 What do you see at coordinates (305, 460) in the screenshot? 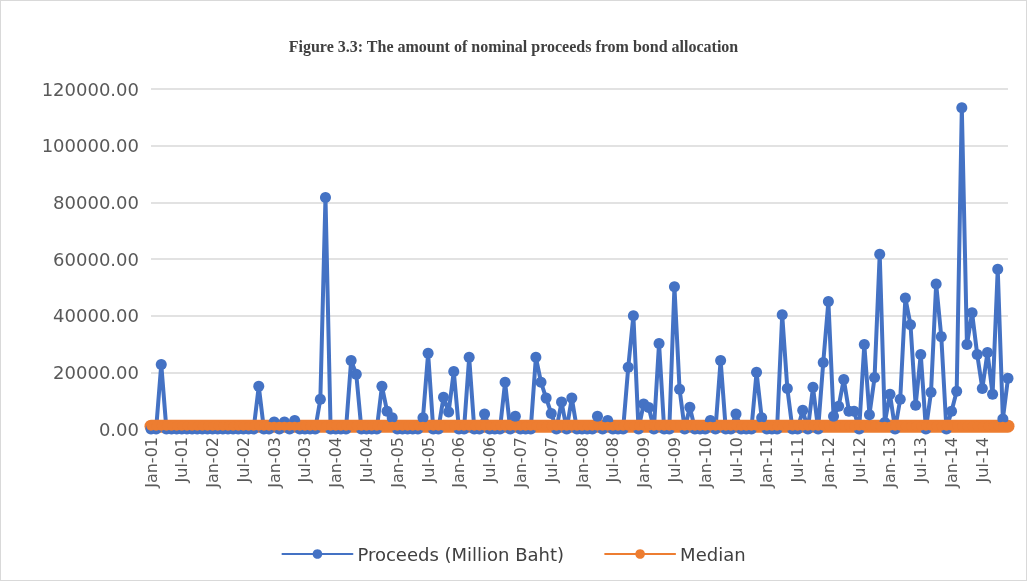
I see `x-tick-label: Jul-03` at bounding box center [305, 460].